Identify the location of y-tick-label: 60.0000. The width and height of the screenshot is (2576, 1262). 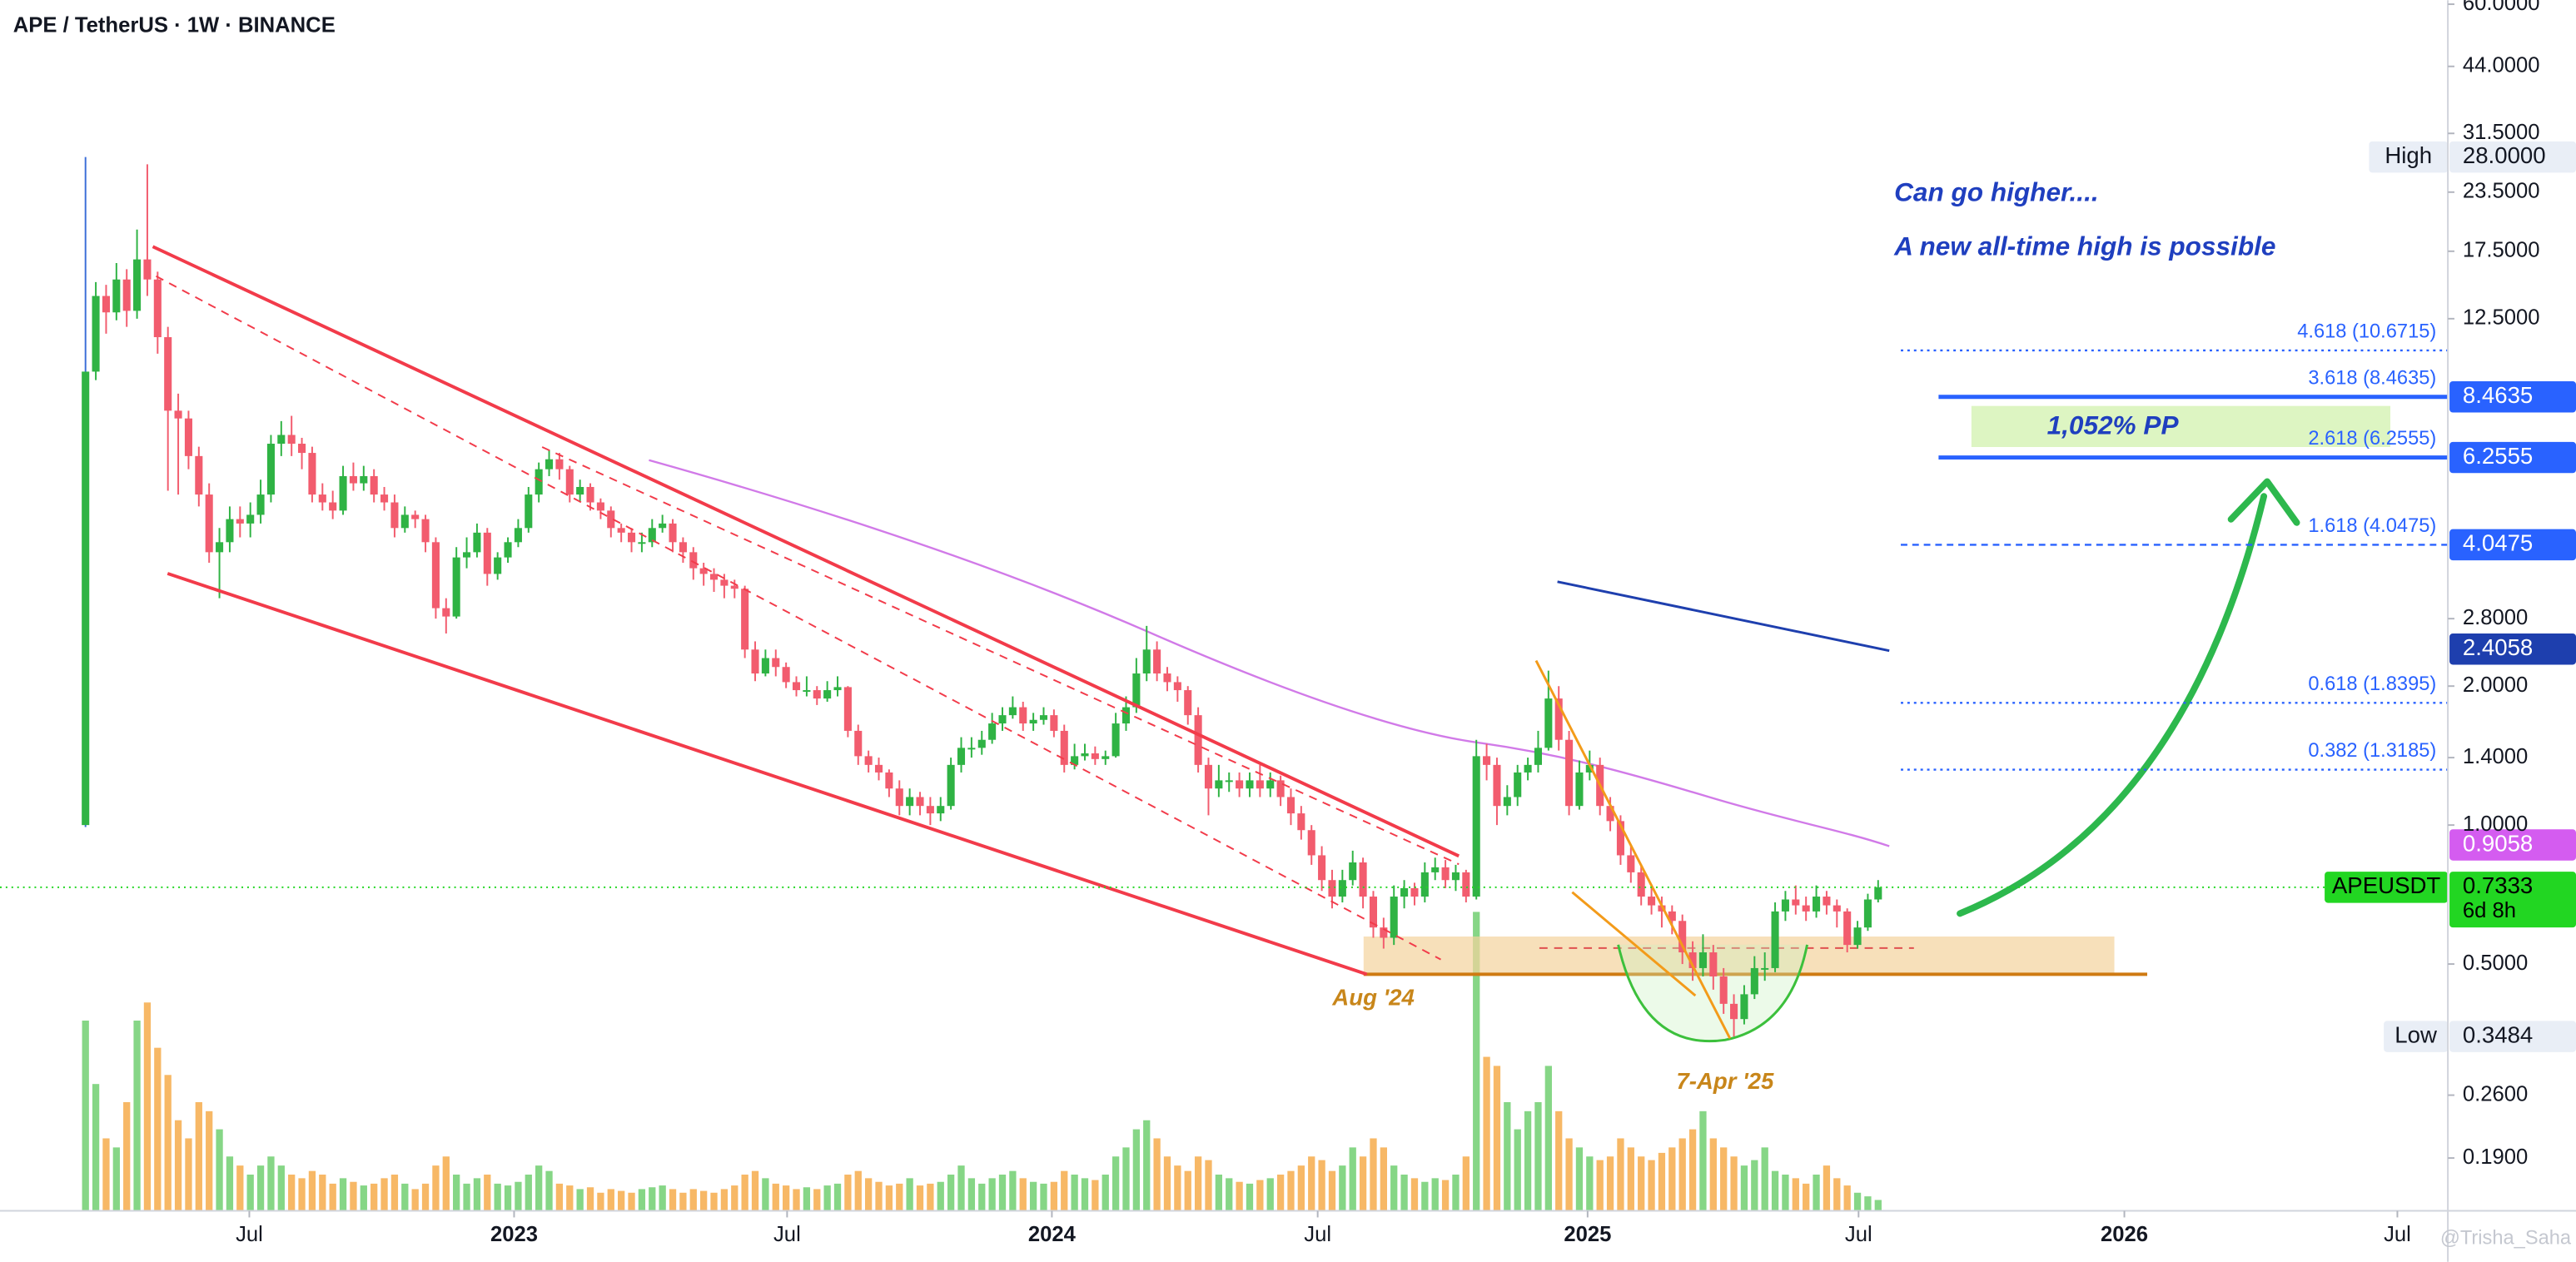
(2501, 7).